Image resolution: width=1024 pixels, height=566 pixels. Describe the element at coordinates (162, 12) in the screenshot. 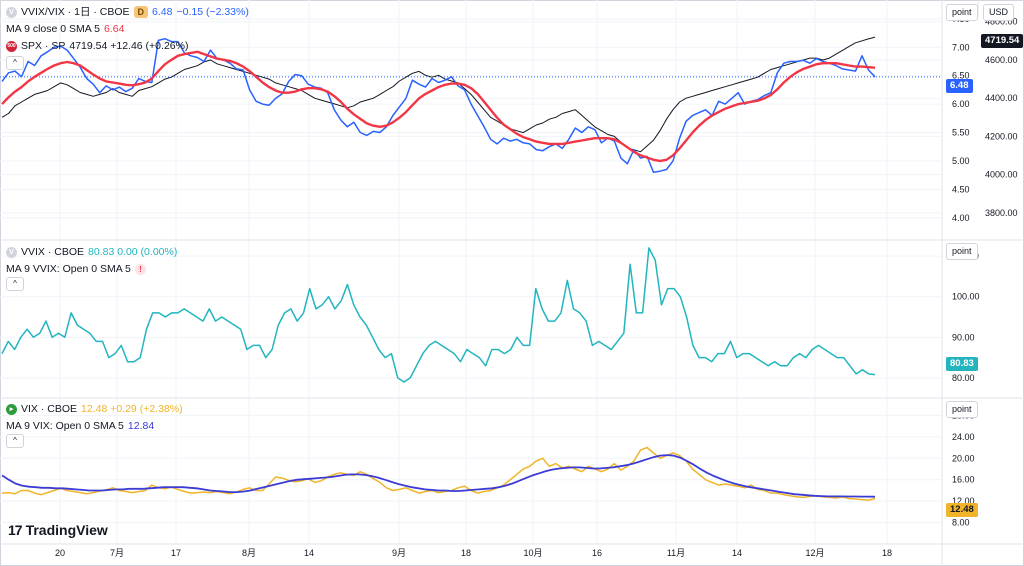

I see `last-value: 6.48` at that location.